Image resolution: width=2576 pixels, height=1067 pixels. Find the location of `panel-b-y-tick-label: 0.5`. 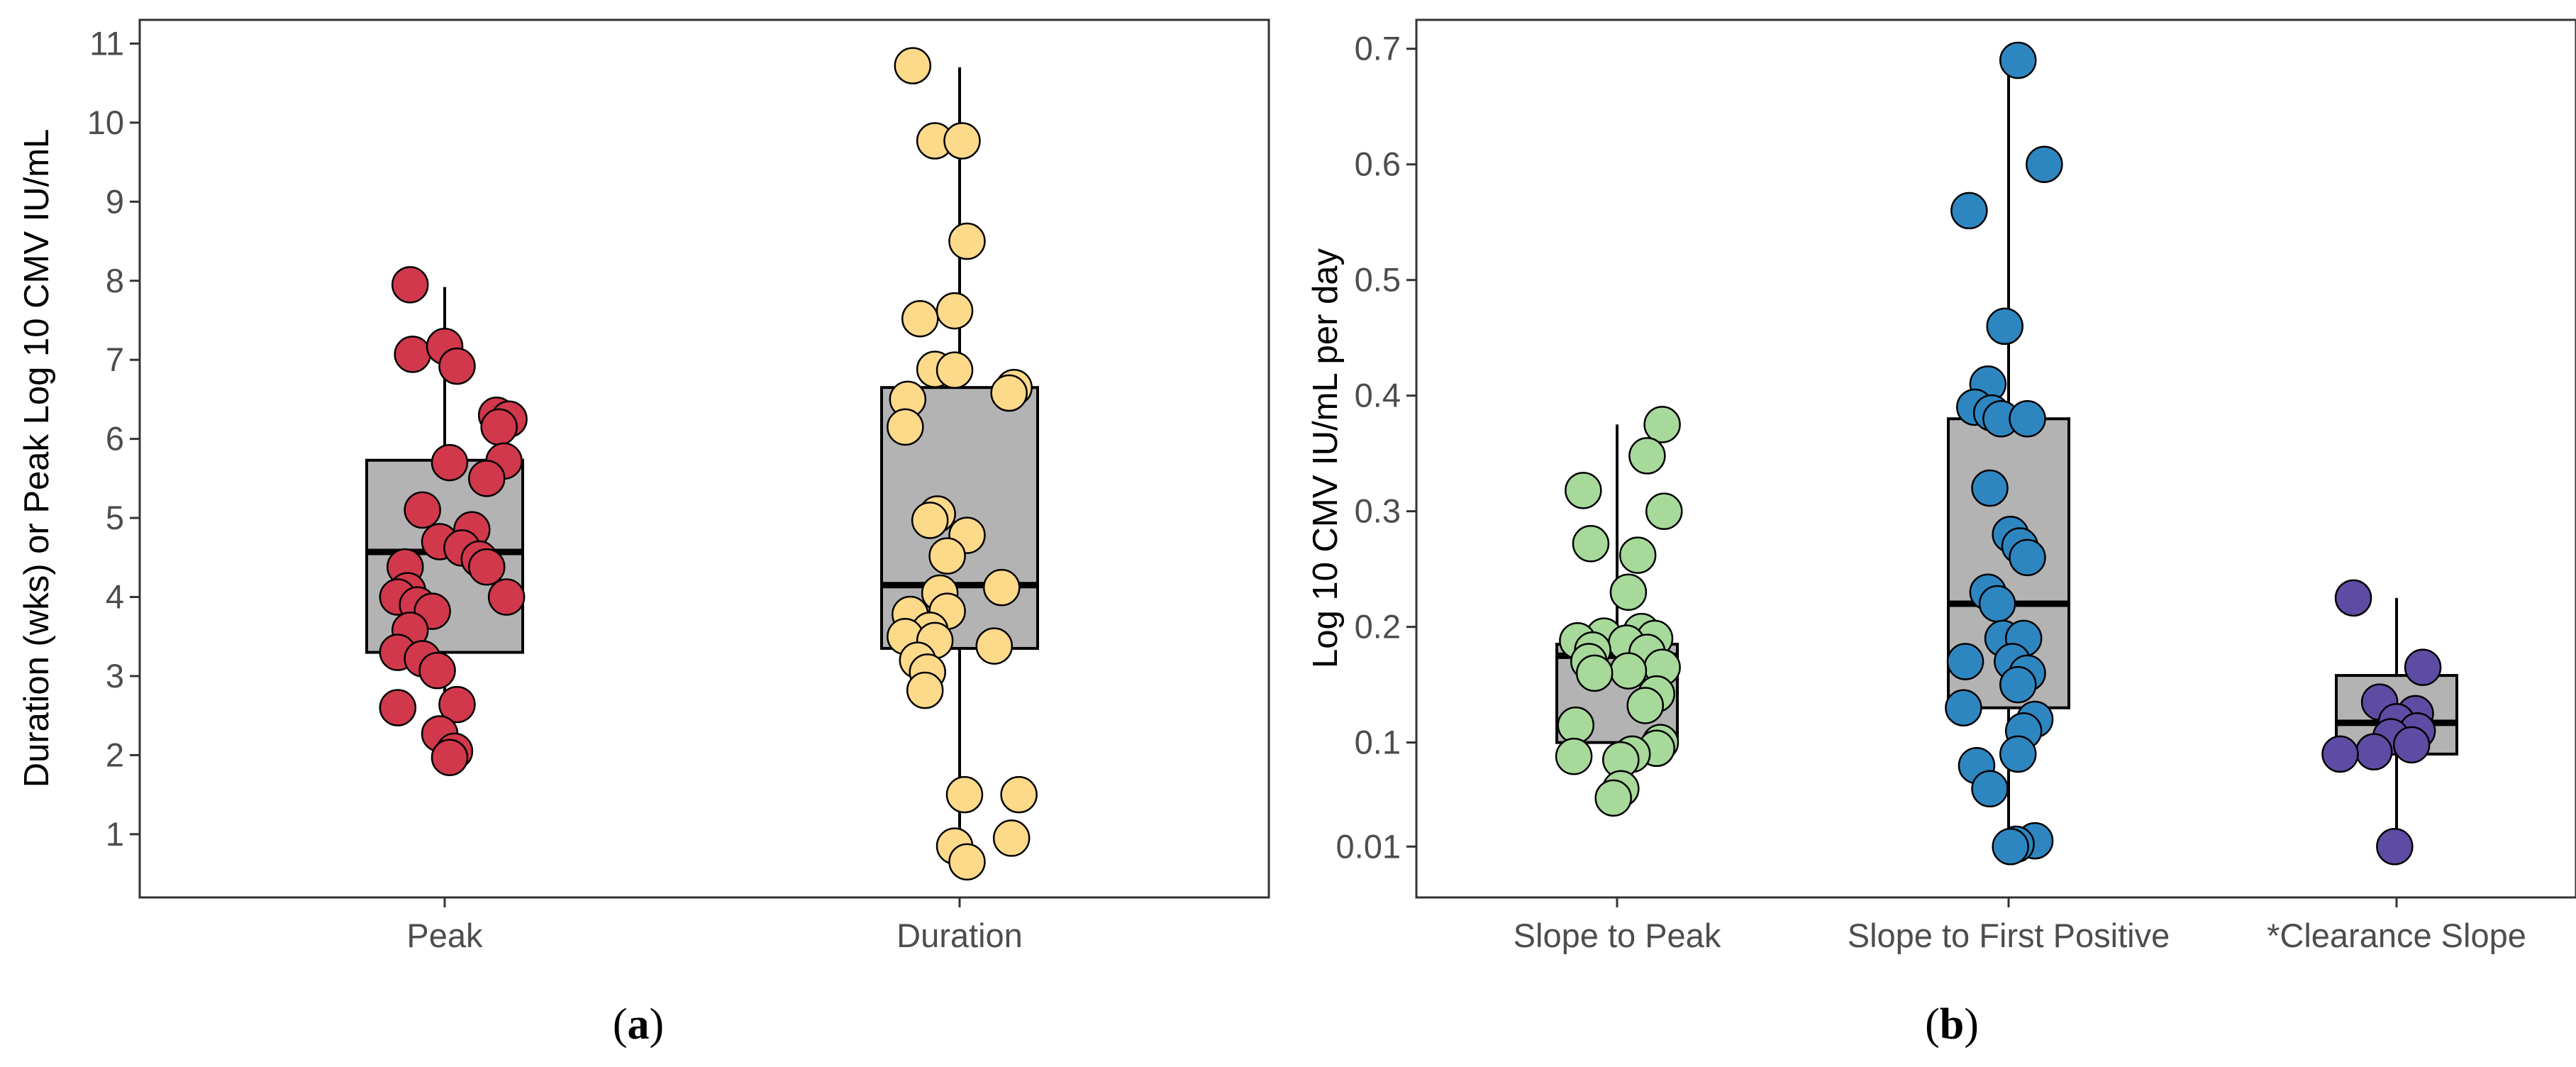

panel-b-y-tick-label: 0.5 is located at coordinates (1378, 280).